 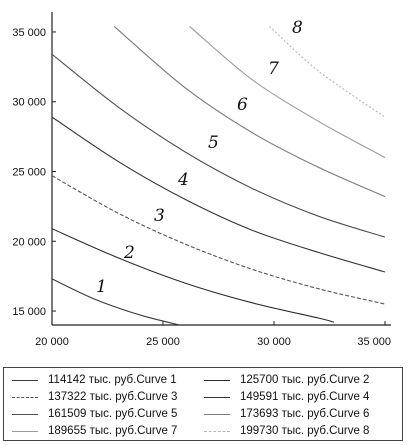 What do you see at coordinates (113, 414) in the screenshot?
I see `legend-label: 161509 тыс. руб.Curve 5` at bounding box center [113, 414].